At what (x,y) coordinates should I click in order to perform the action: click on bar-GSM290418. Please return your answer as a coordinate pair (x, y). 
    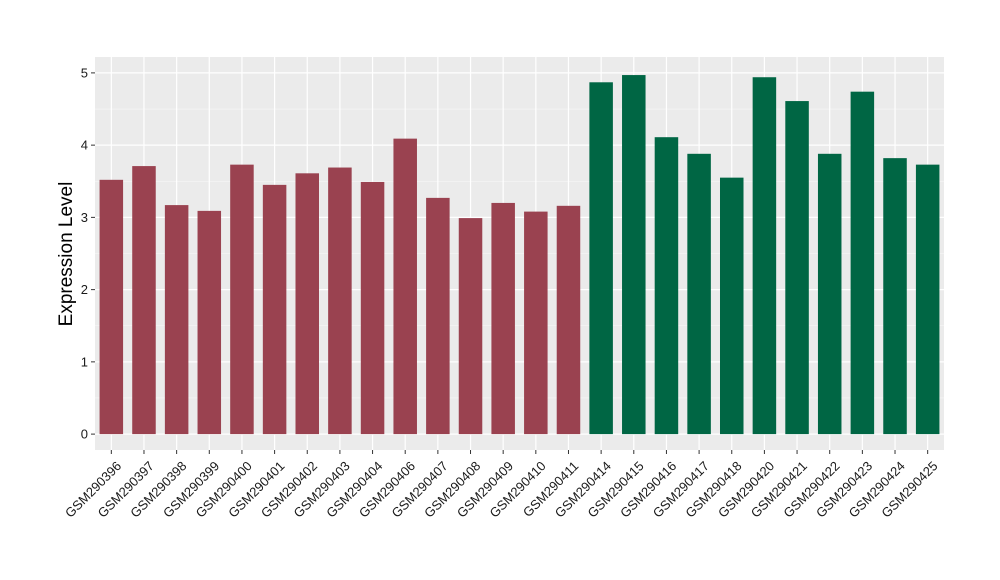
    Looking at the image, I should click on (731, 306).